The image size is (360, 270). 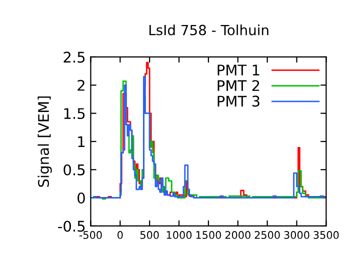 I want to click on y-tick-label: 0, so click(x=81, y=198).